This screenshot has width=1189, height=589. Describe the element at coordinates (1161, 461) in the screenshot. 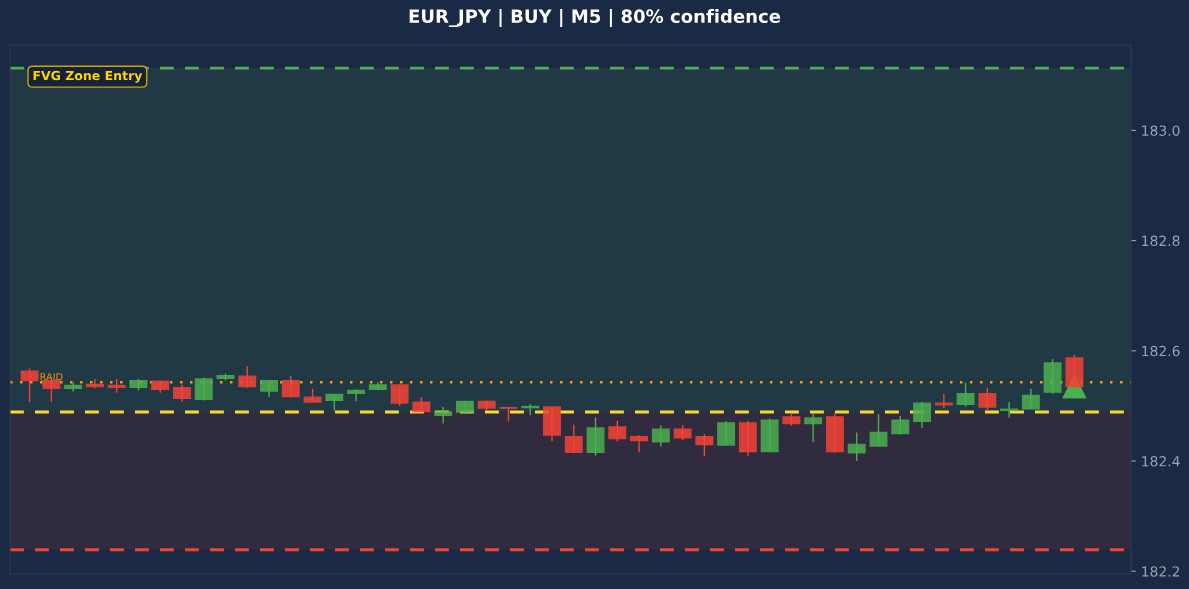

I see `y-tick-label: 182.4` at that location.